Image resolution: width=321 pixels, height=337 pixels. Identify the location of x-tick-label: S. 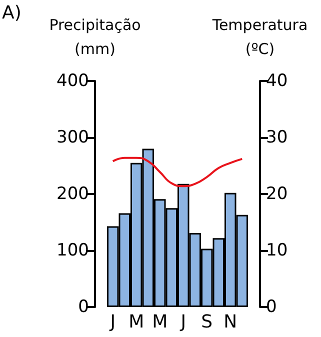
(207, 322).